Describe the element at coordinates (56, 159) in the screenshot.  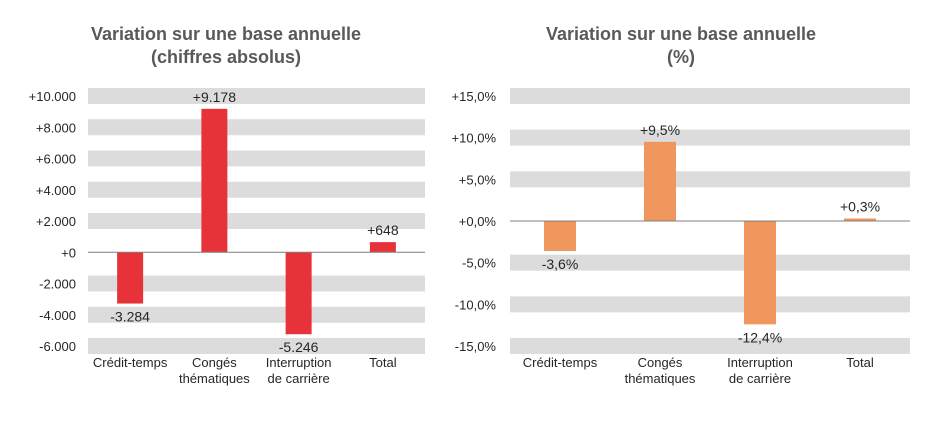
I see `y-tick-label: +6.000` at that location.